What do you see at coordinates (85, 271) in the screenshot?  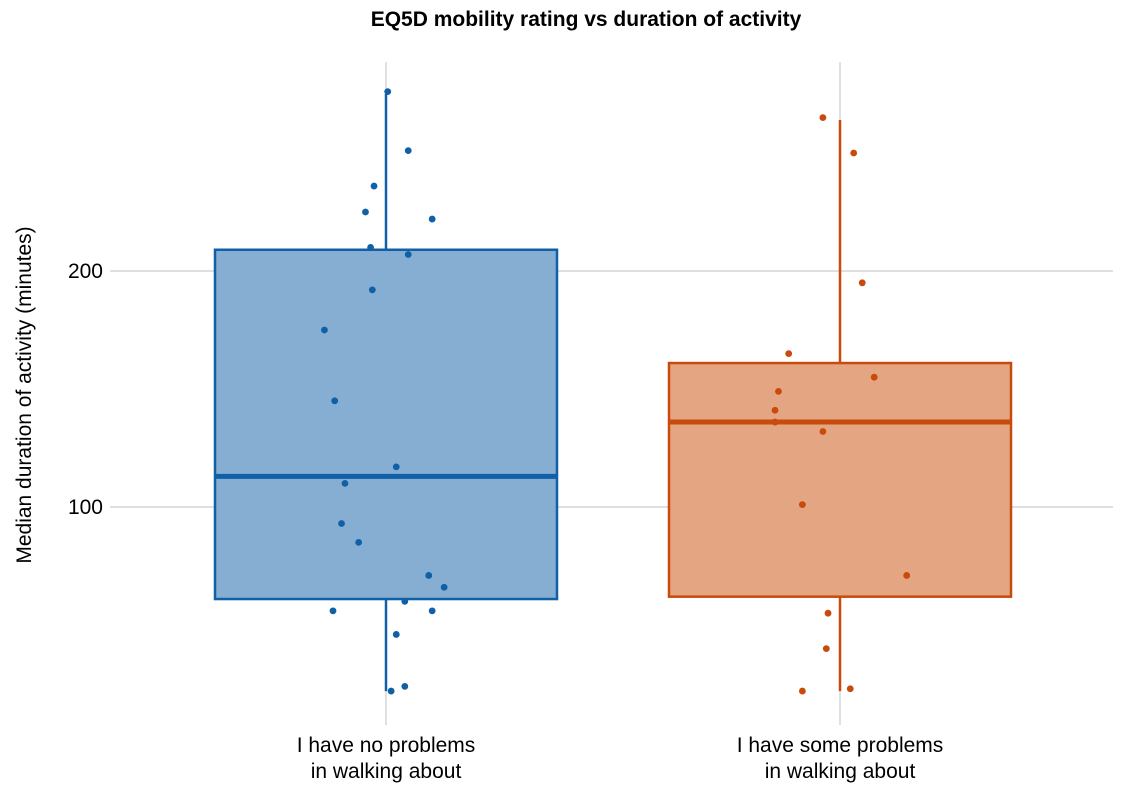 I see `y-tick-label: 200` at bounding box center [85, 271].